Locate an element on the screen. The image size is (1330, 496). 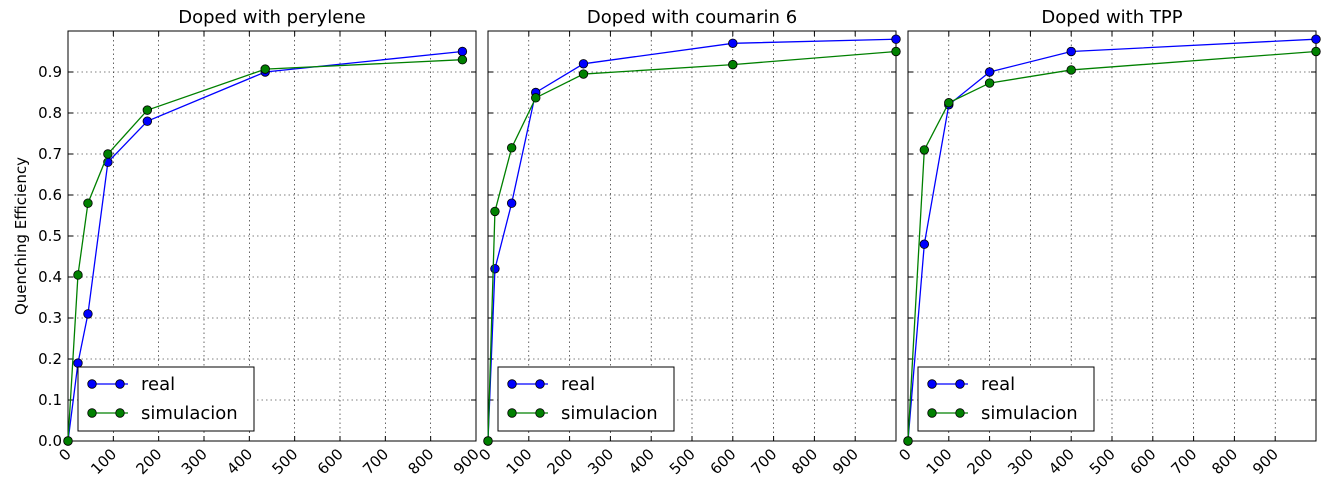
y-axis-label: Quenching Efficiency is located at coordinates (21, 236).